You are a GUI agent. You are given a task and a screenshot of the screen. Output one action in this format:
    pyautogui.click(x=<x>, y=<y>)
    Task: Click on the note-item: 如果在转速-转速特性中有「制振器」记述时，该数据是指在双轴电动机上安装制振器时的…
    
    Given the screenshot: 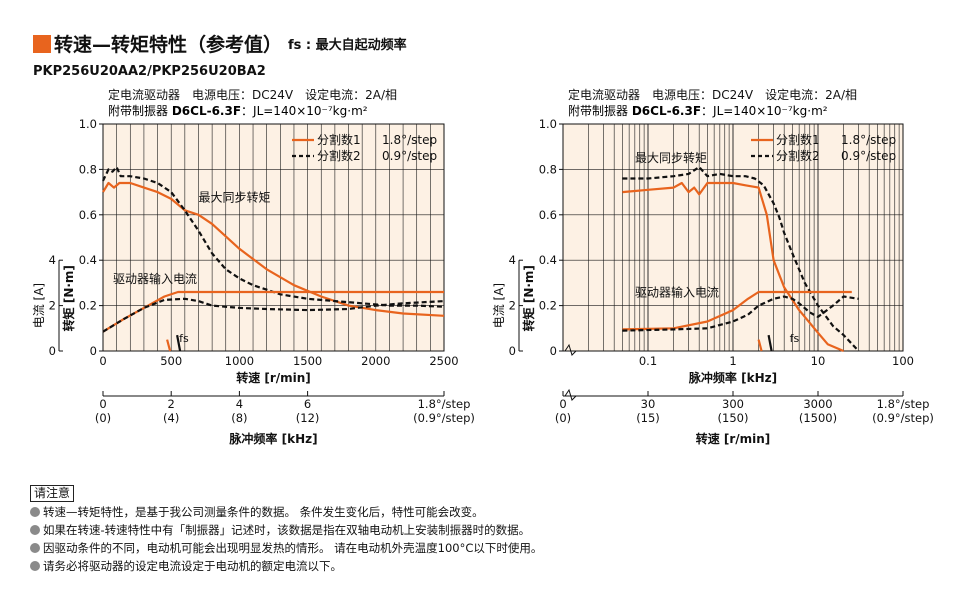 What is the action you would take?
    pyautogui.click(x=280, y=530)
    